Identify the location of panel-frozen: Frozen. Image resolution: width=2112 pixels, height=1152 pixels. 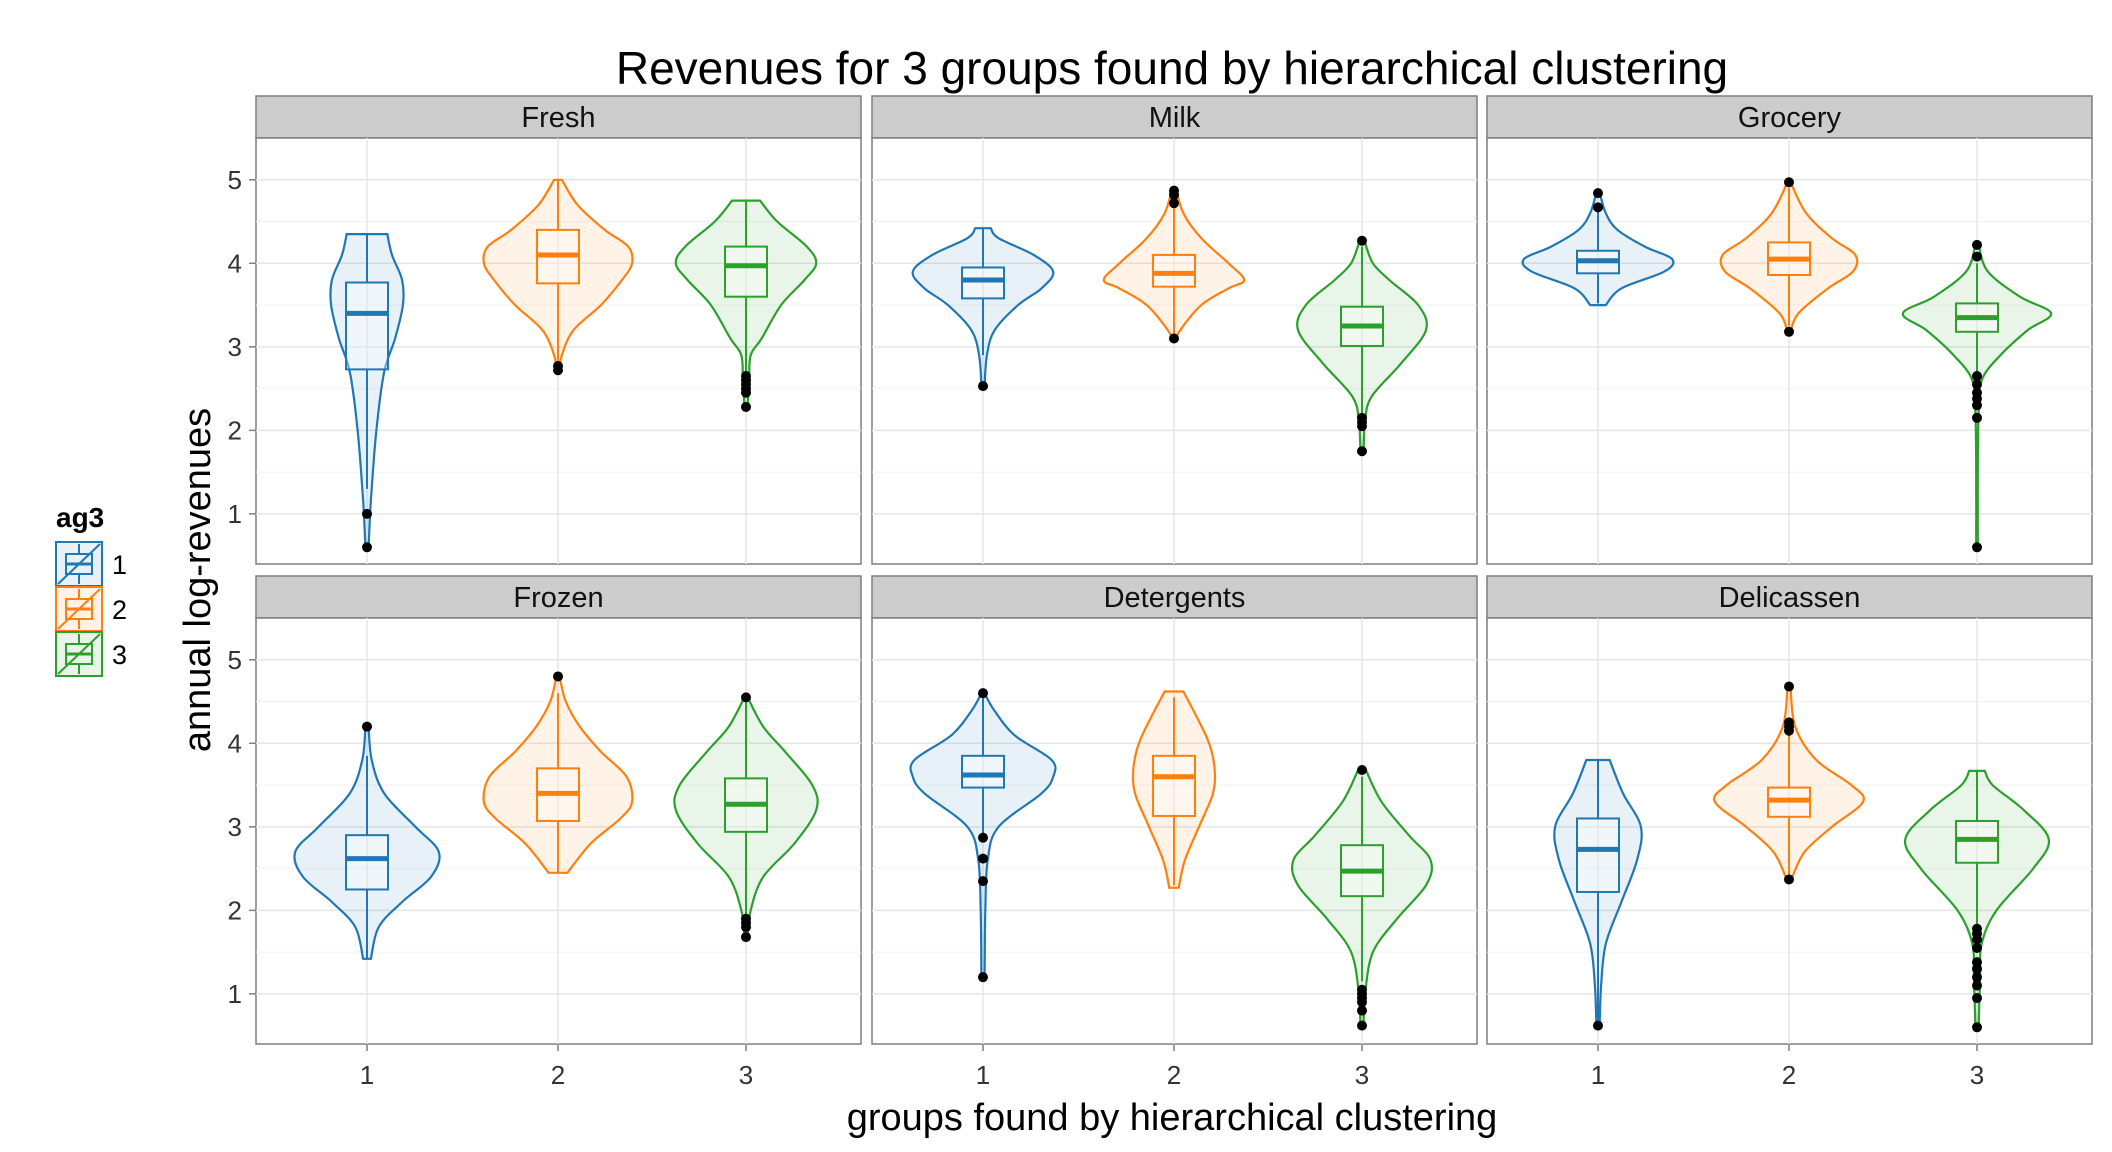
(558, 810).